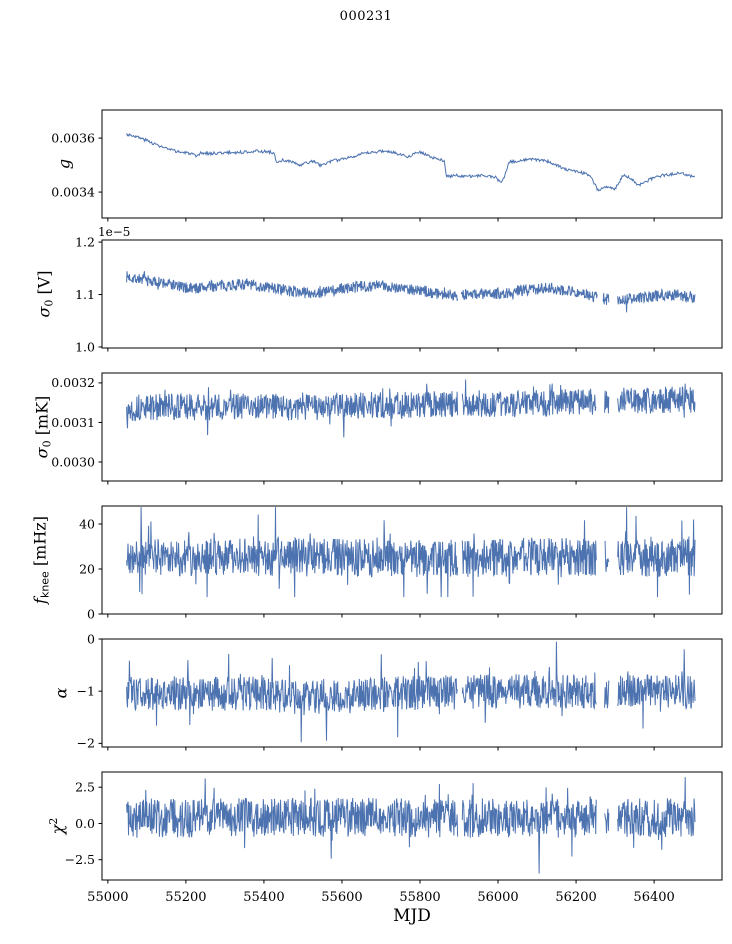 The image size is (732, 944). I want to click on x-axis-label: MJD, so click(412, 916).